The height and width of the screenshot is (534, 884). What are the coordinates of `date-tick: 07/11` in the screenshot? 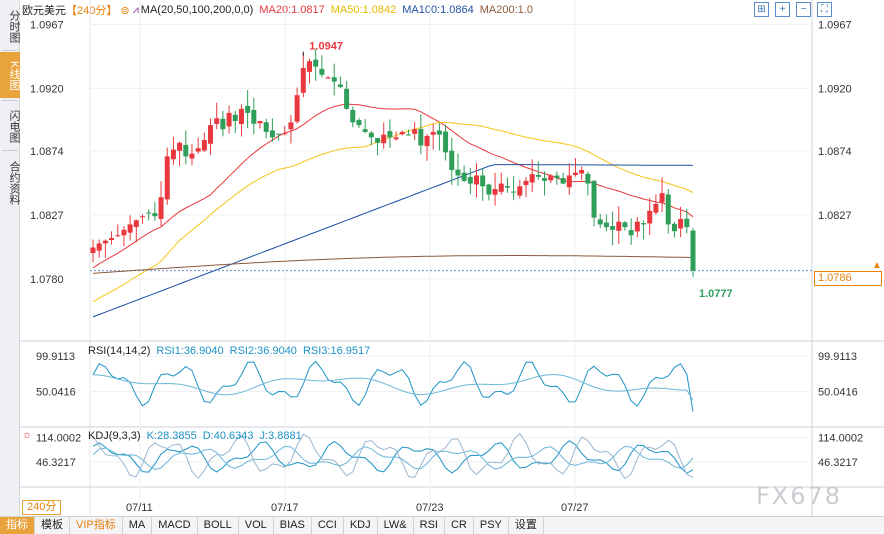 It's located at (139, 508).